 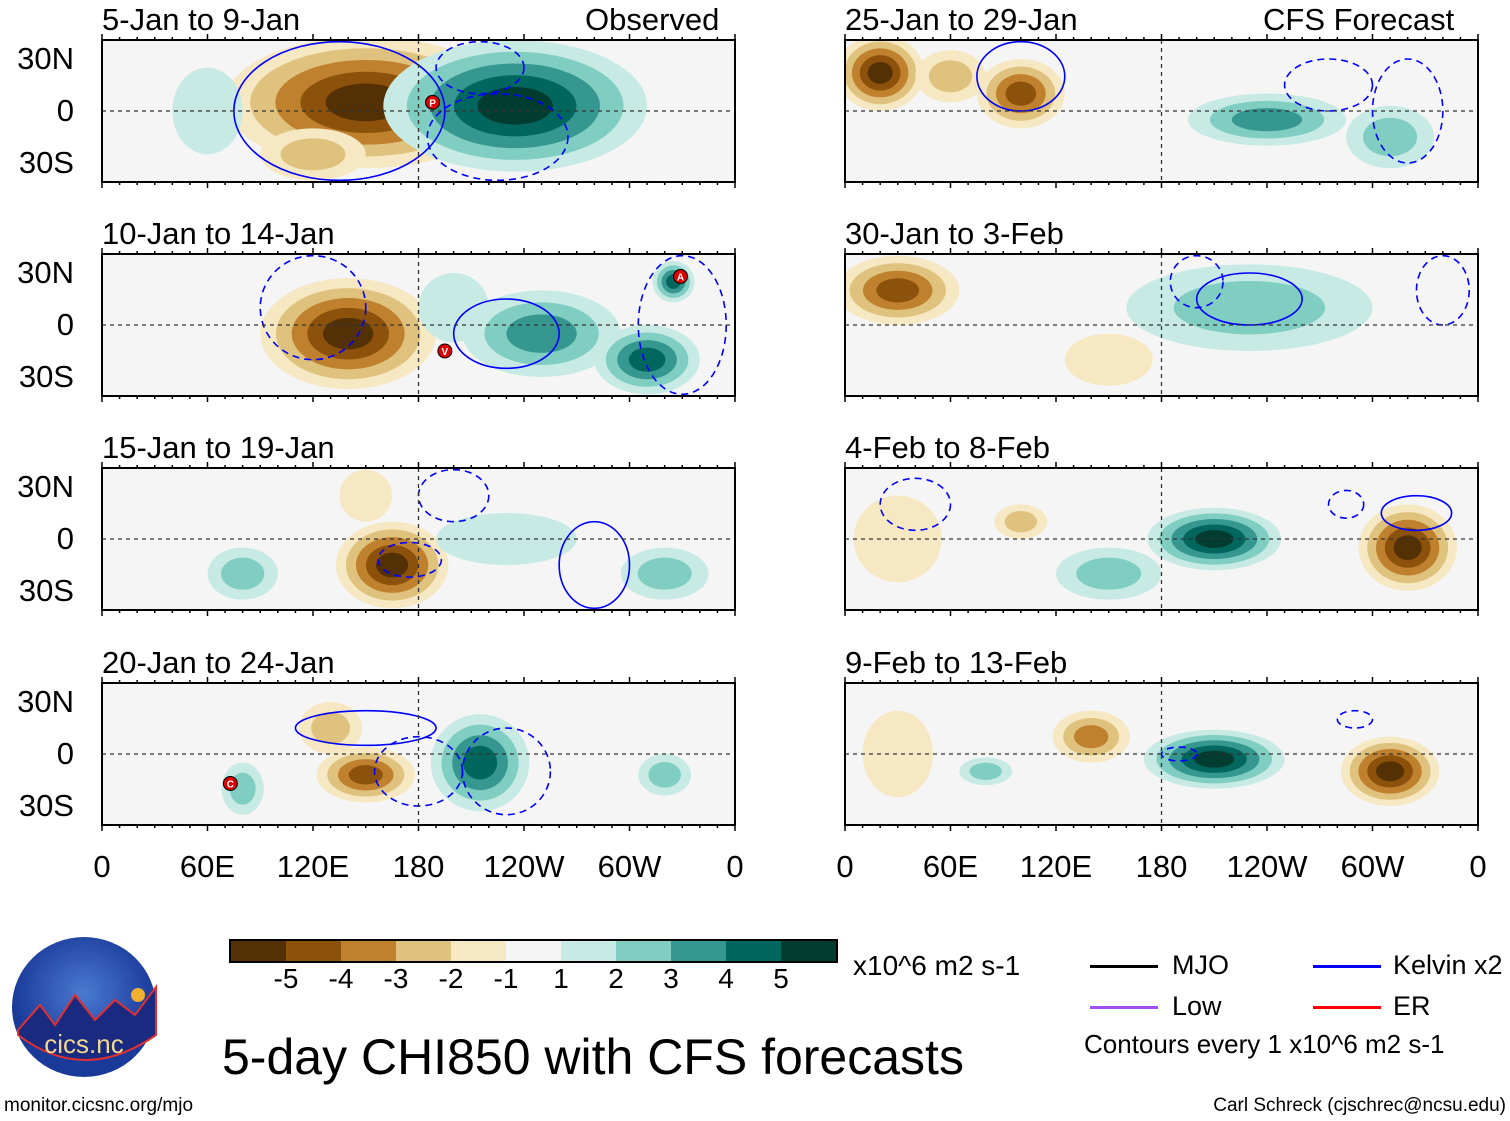 I want to click on legend-label-kelvin: Kelvin x2, so click(x=1448, y=965).